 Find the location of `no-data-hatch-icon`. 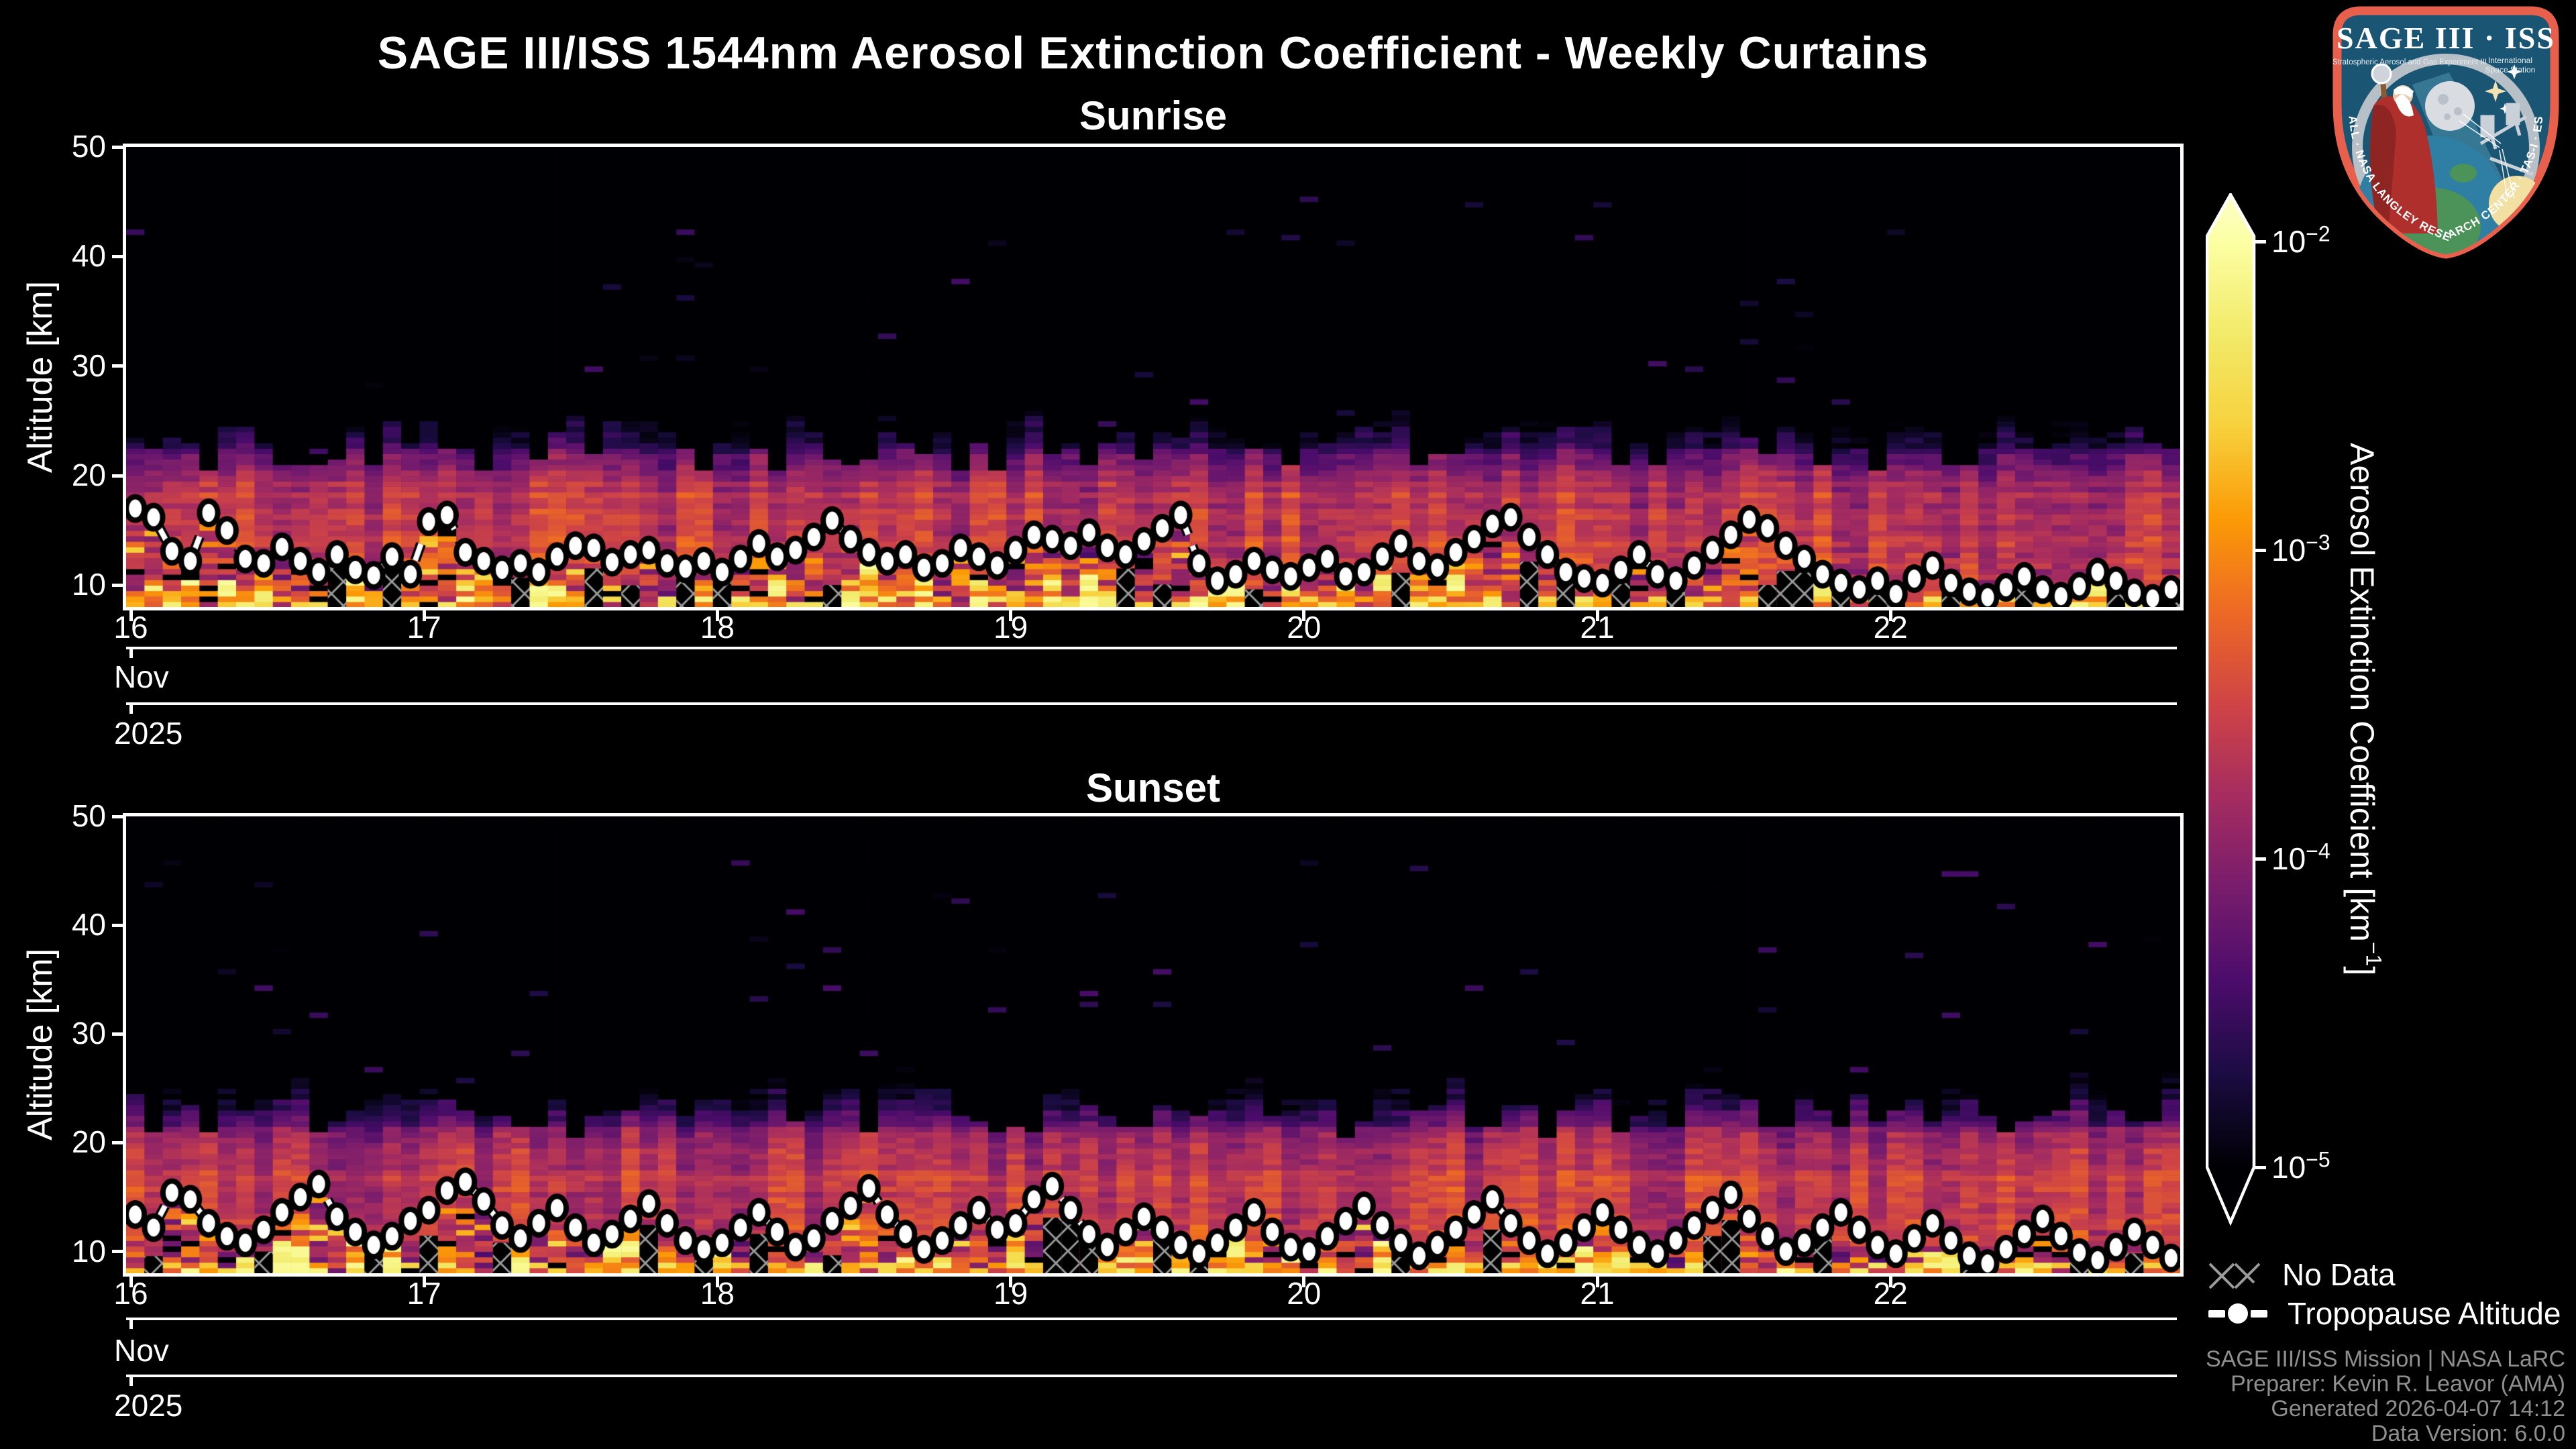

no-data-hatch-icon is located at coordinates (2234, 1276).